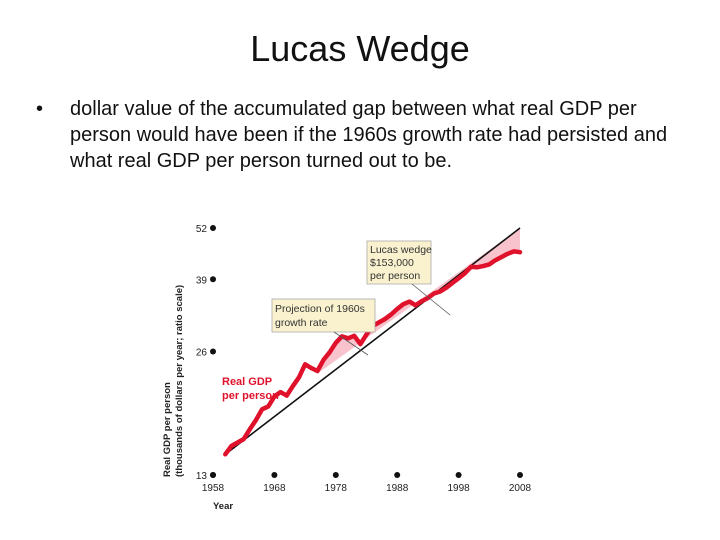 The width and height of the screenshot is (720, 540). I want to click on projection-callout-box, so click(323, 315).